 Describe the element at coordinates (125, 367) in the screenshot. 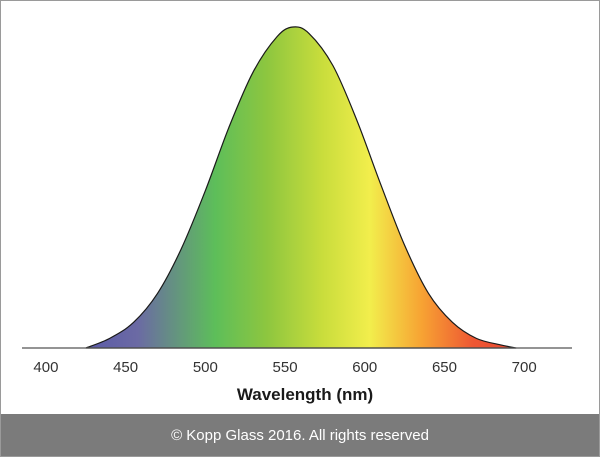

I see `x-tick-label-450: 450` at that location.